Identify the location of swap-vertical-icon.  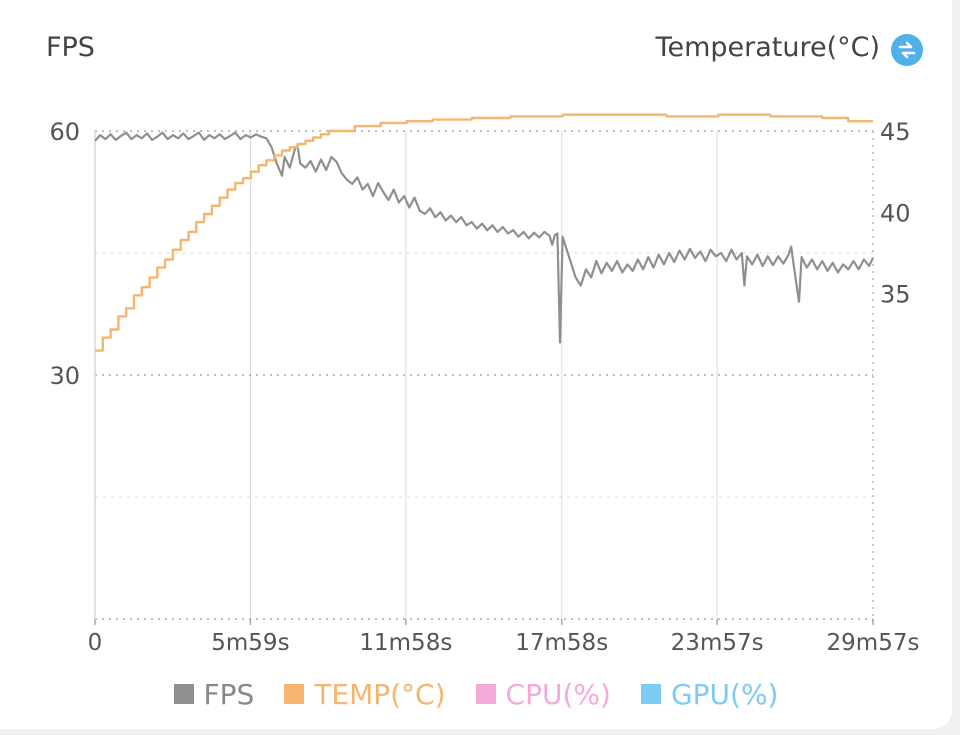
(907, 50).